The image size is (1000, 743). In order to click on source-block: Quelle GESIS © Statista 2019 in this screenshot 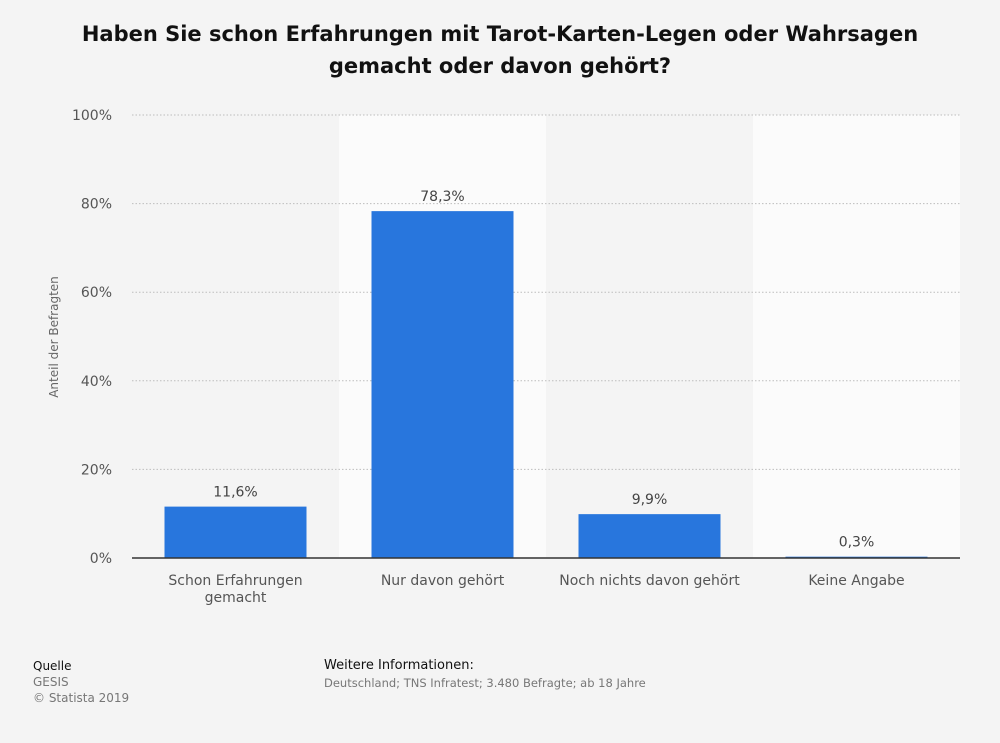, I will do `click(81, 682)`.